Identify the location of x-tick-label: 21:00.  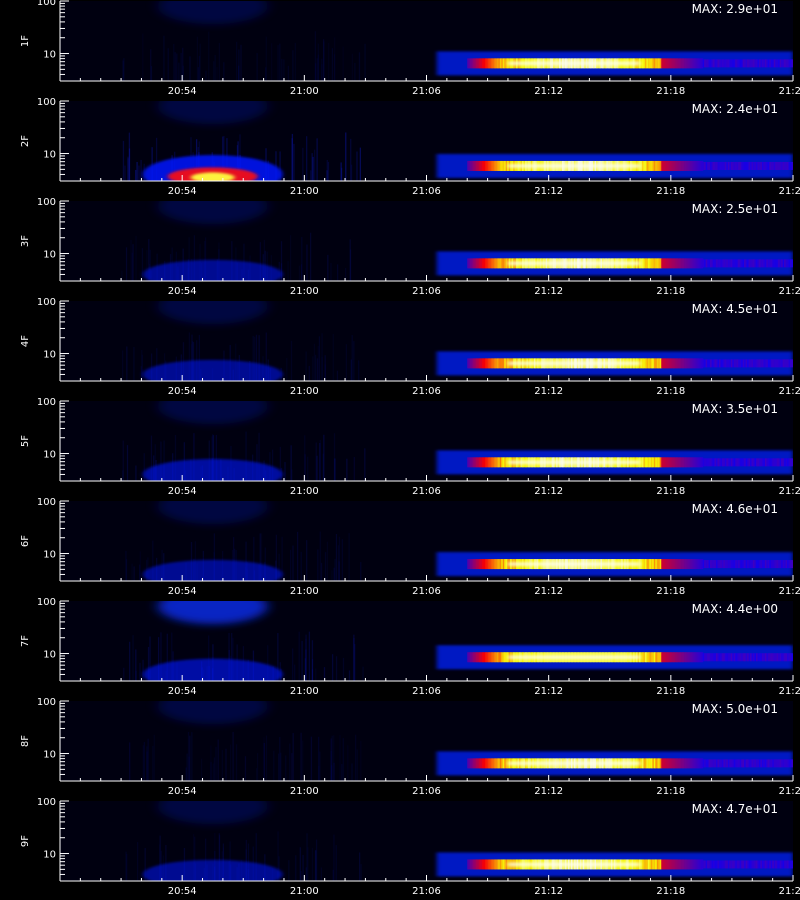
(304, 591).